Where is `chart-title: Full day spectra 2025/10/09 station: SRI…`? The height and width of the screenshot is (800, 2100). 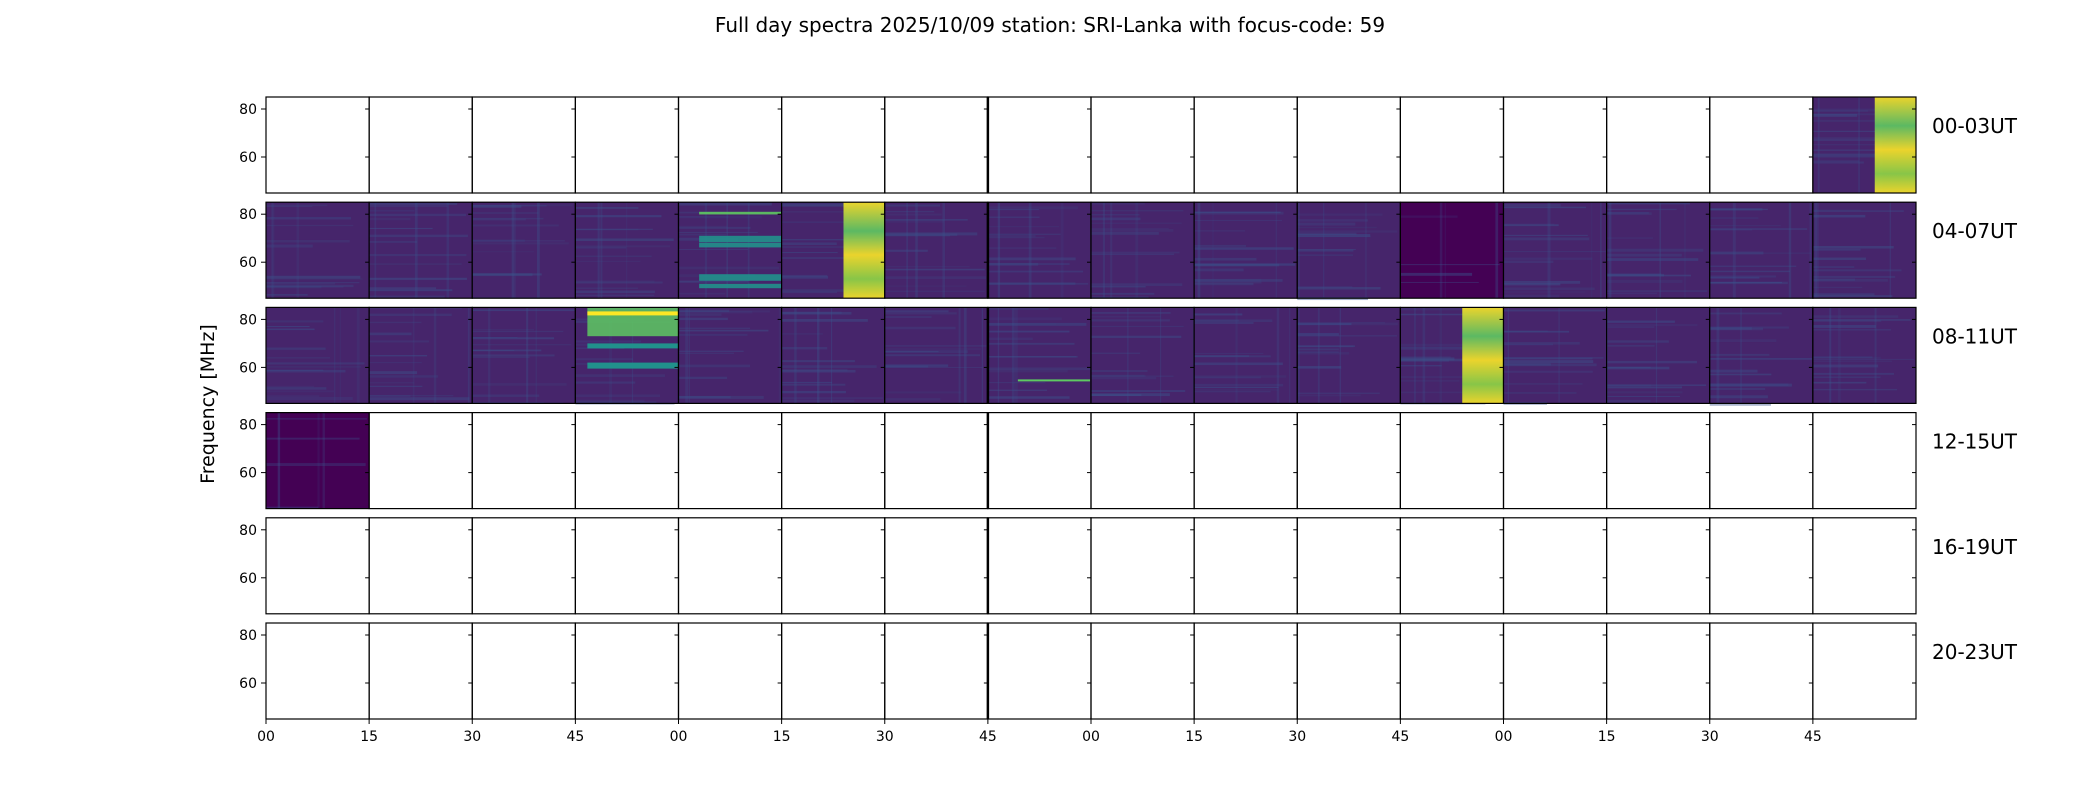
chart-title: Full day spectra 2025/10/09 station: SRI… is located at coordinates (1050, 25).